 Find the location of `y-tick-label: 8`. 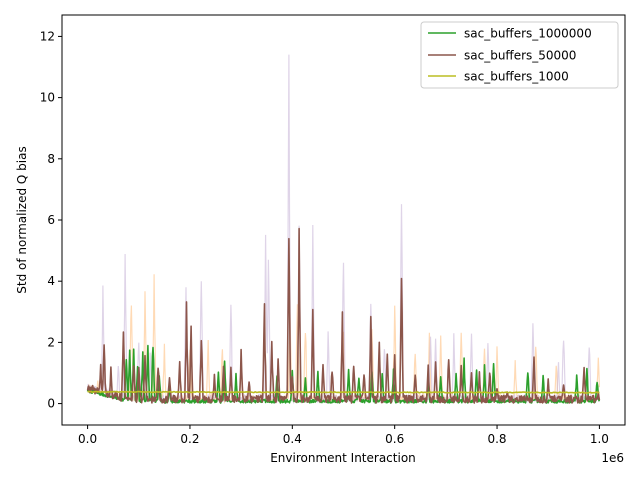

y-tick-label: 8 is located at coordinates (51, 159).